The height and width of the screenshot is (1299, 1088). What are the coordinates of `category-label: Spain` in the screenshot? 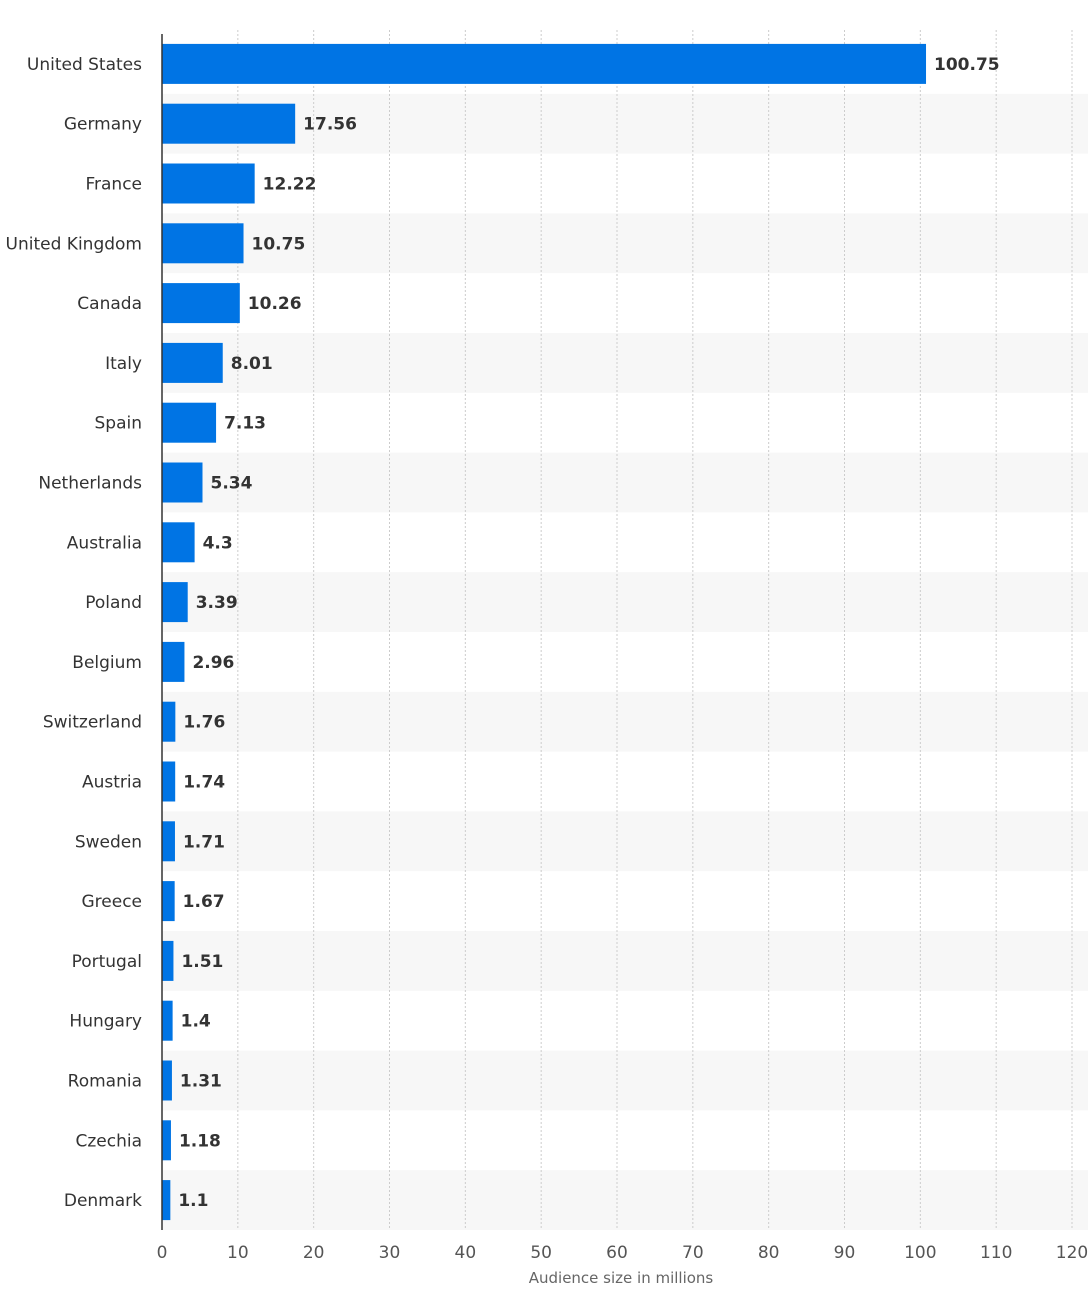 It's located at (119, 424).